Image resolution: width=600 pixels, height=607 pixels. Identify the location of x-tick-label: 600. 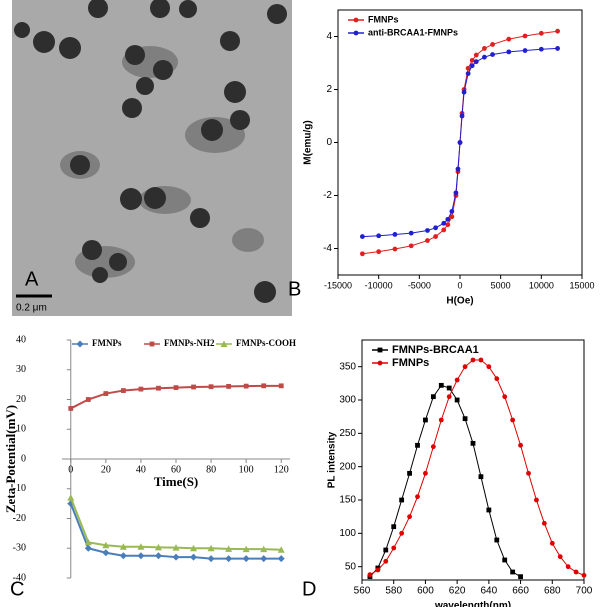
(425, 591).